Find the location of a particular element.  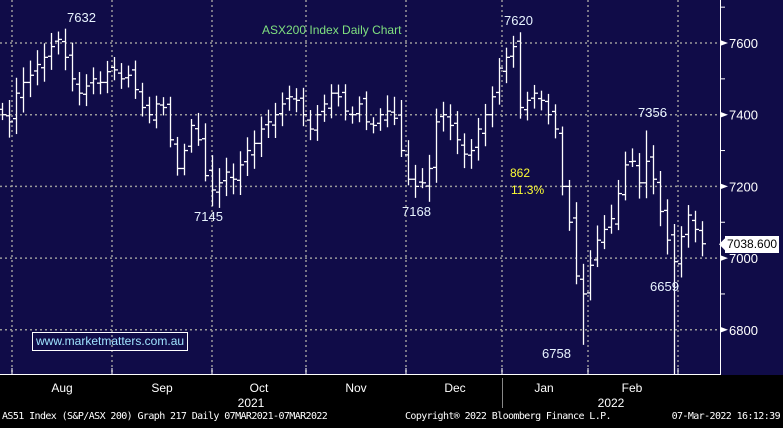

axis-background is located at coordinates (751, 187).